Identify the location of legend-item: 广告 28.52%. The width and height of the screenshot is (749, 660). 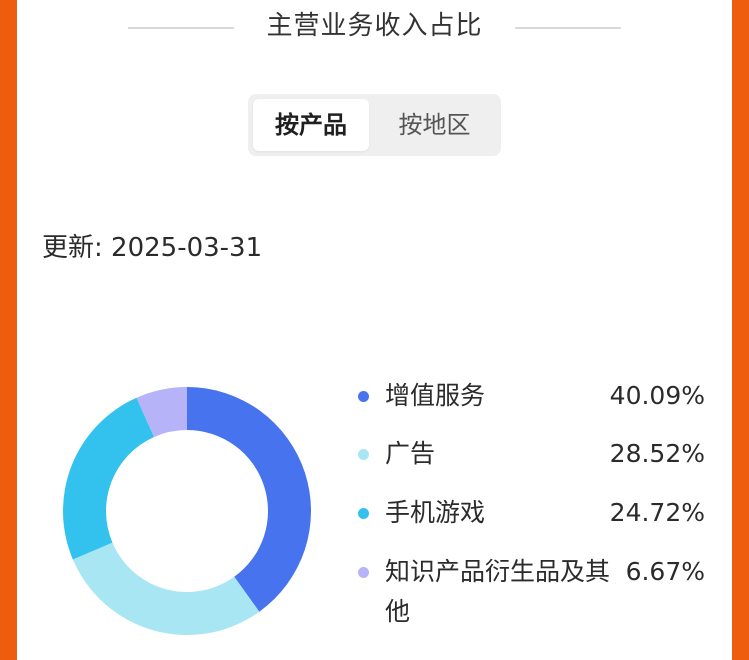
(530, 454).